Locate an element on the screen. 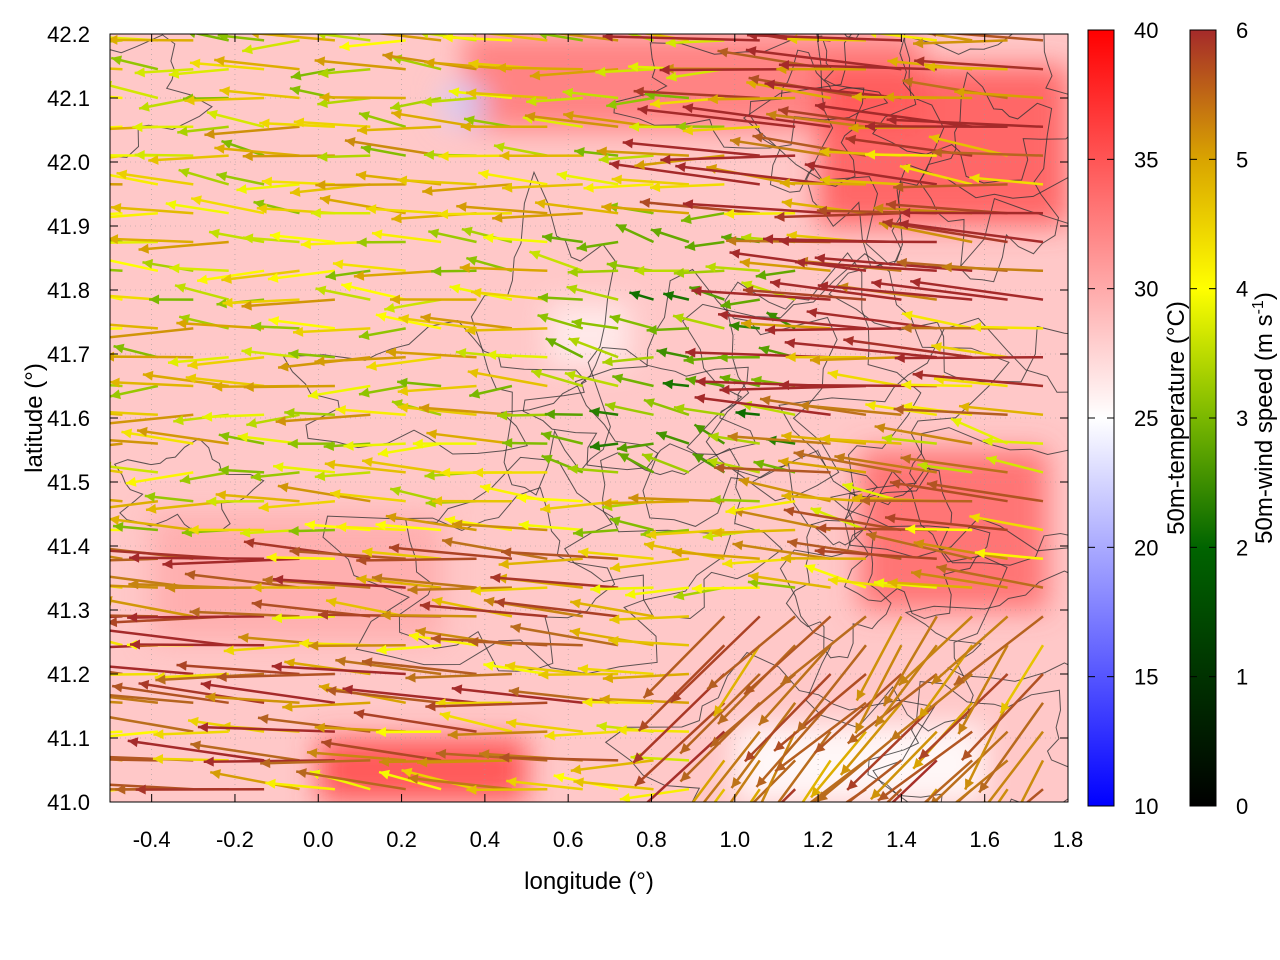 This screenshot has height=960, width=1280. colorbar-tick-label: 10 is located at coordinates (1146, 806).